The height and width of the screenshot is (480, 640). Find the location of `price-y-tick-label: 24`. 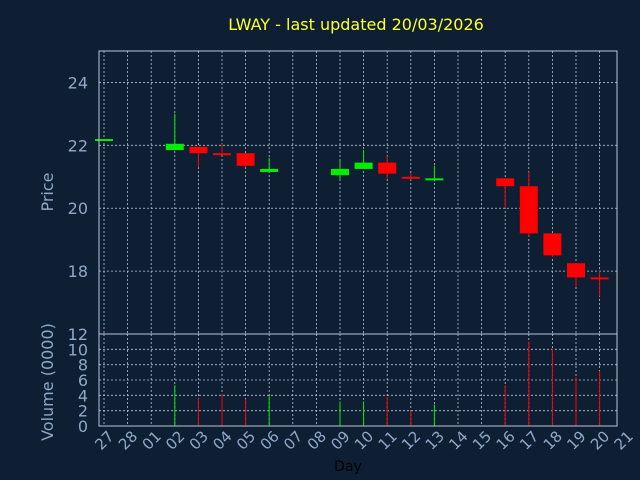

price-y-tick-label: 24 is located at coordinates (78, 82).